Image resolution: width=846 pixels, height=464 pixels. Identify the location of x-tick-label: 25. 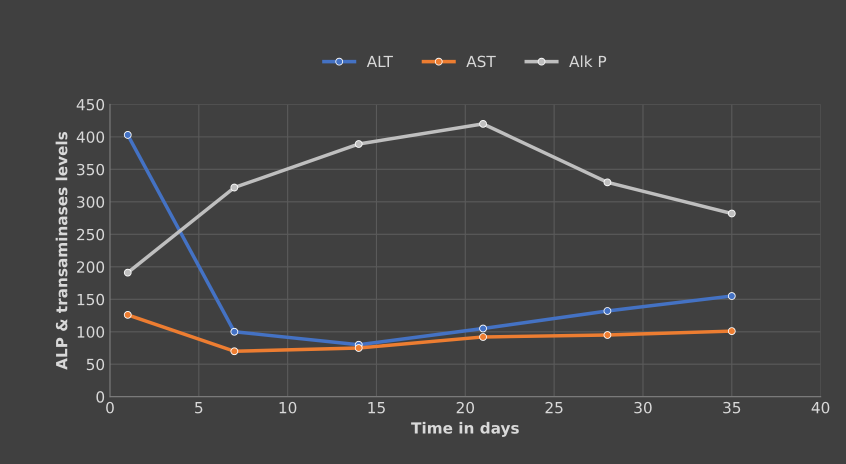
(554, 408).